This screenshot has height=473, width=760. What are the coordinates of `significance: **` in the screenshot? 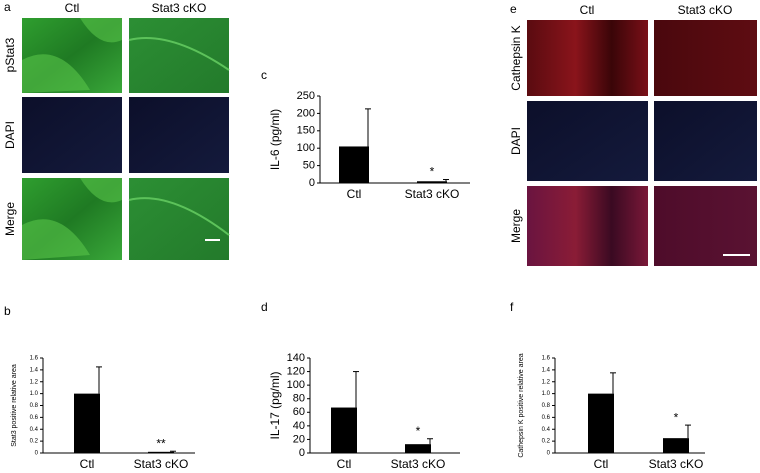 It's located at (161, 443).